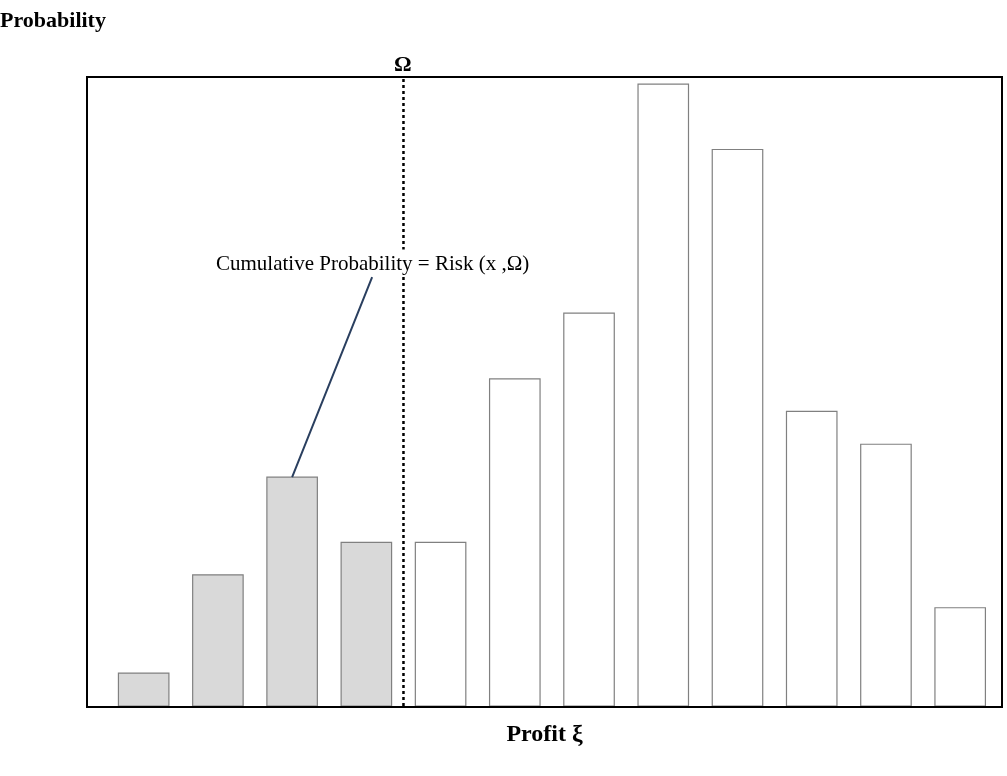 The width and height of the screenshot is (1007, 776). I want to click on text: Ω, so click(403, 63).